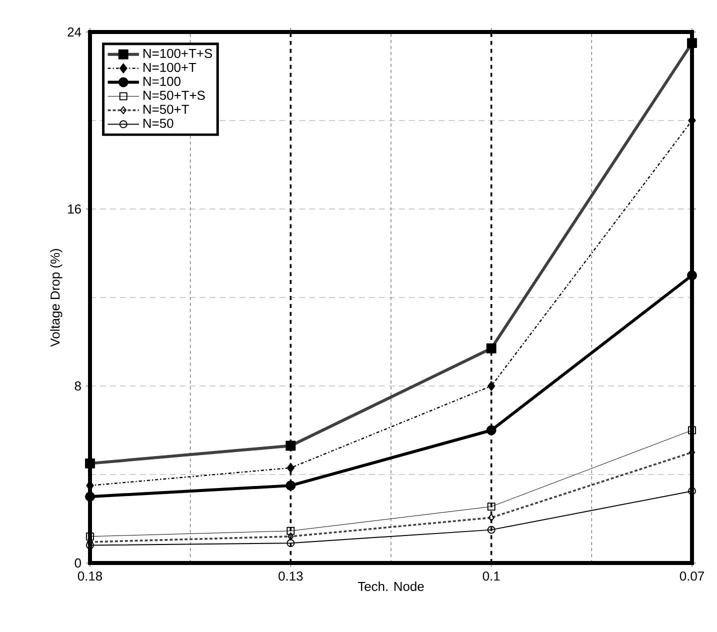  Describe the element at coordinates (178, 53) in the screenshot. I see `legend-label: N=100+T+S` at that location.